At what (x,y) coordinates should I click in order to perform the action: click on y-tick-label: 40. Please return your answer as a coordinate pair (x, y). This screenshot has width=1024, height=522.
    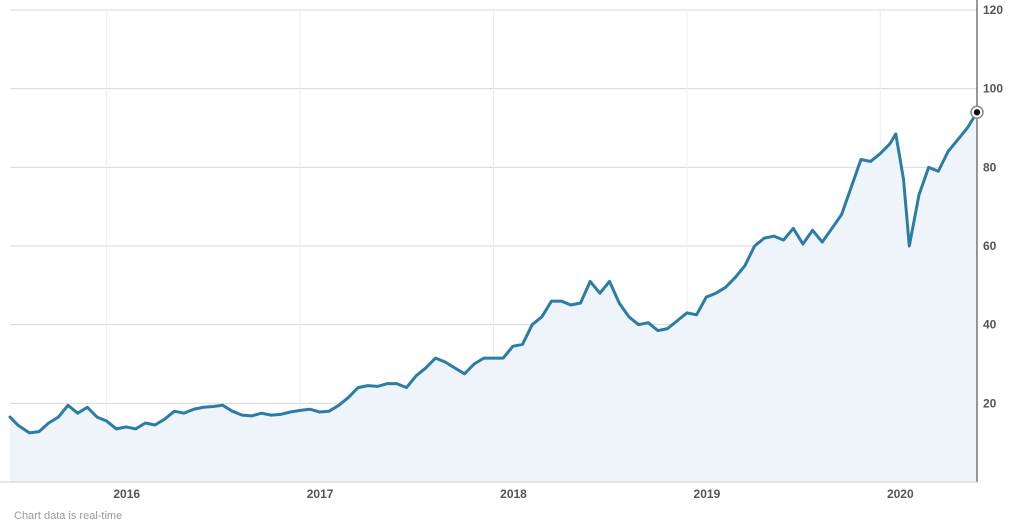
    Looking at the image, I should click on (990, 325).